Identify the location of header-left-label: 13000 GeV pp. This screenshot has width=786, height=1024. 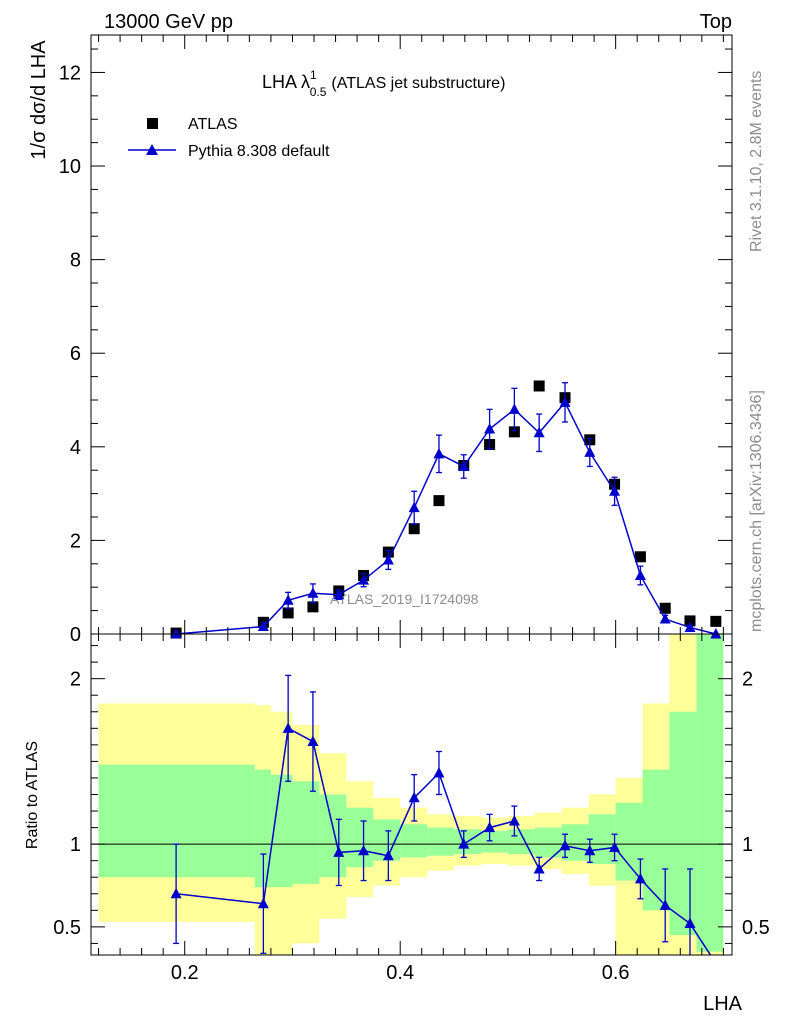
(168, 22).